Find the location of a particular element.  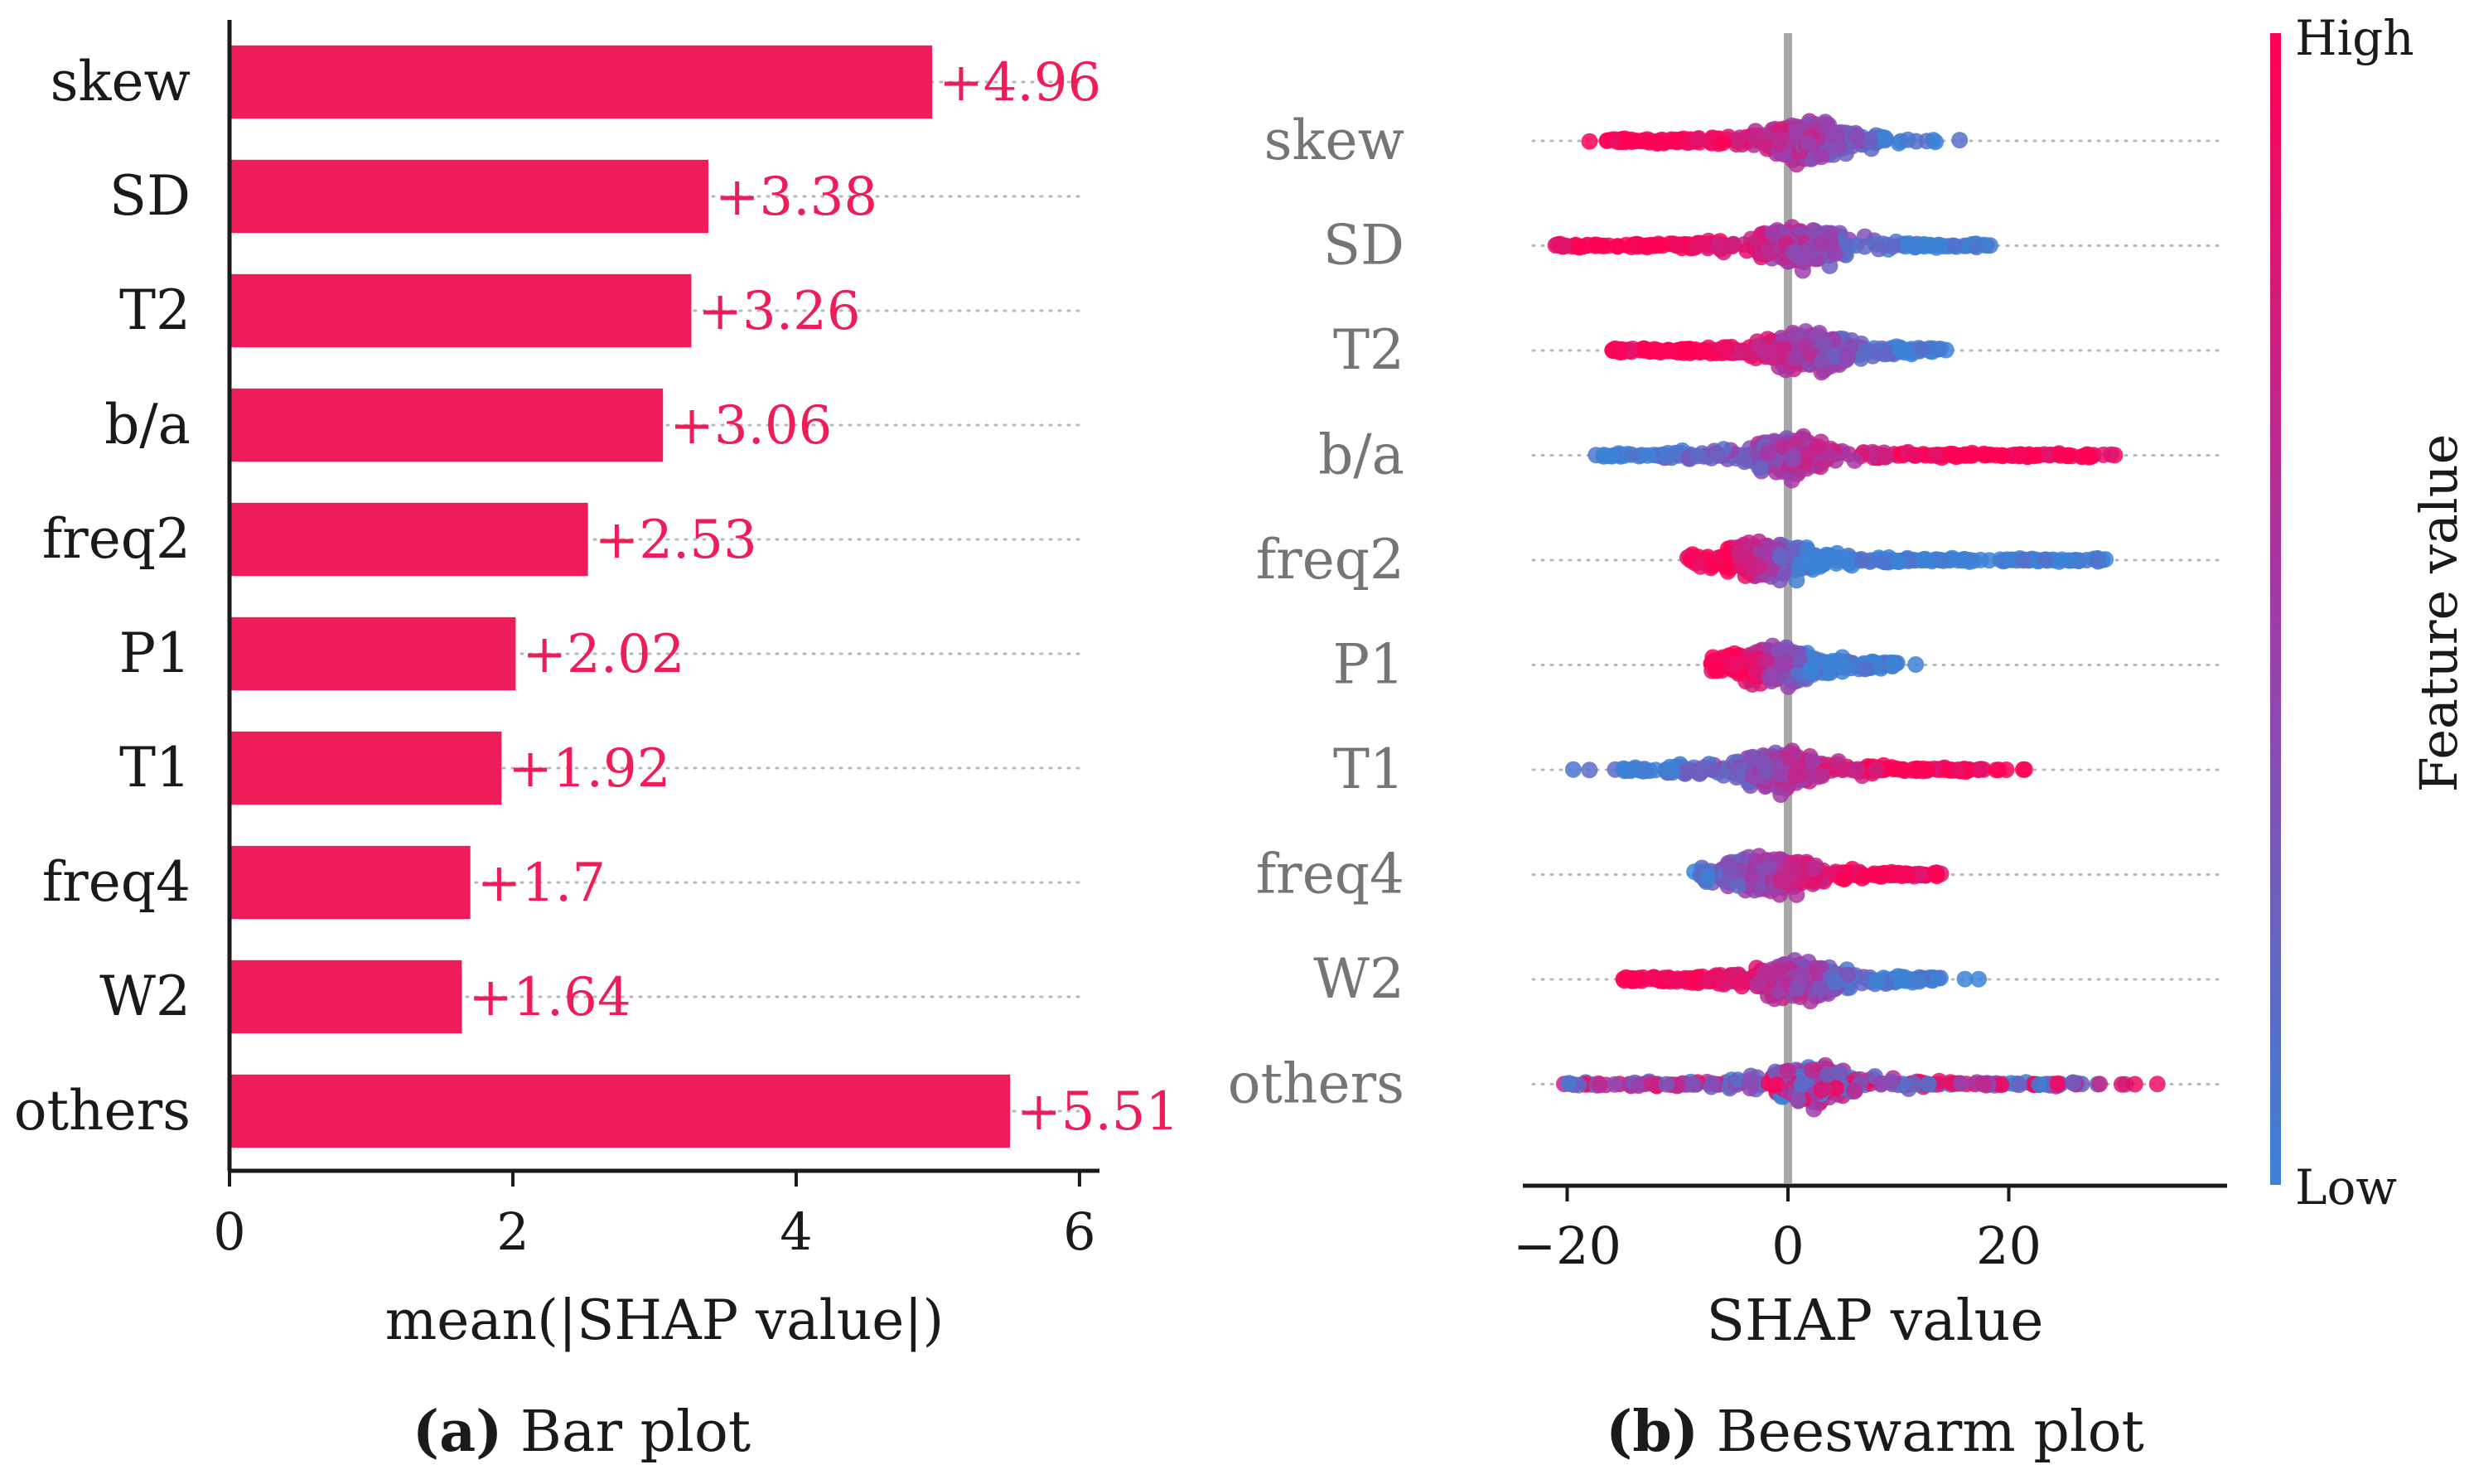

beeswarm-x-ticks: −20 0 20 is located at coordinates (1778, 1231).